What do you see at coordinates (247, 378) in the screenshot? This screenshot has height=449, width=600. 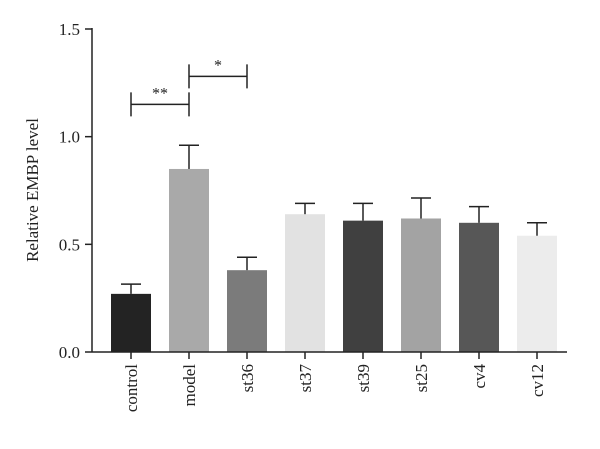 I see `x-tick-label-st36: st36` at bounding box center [247, 378].